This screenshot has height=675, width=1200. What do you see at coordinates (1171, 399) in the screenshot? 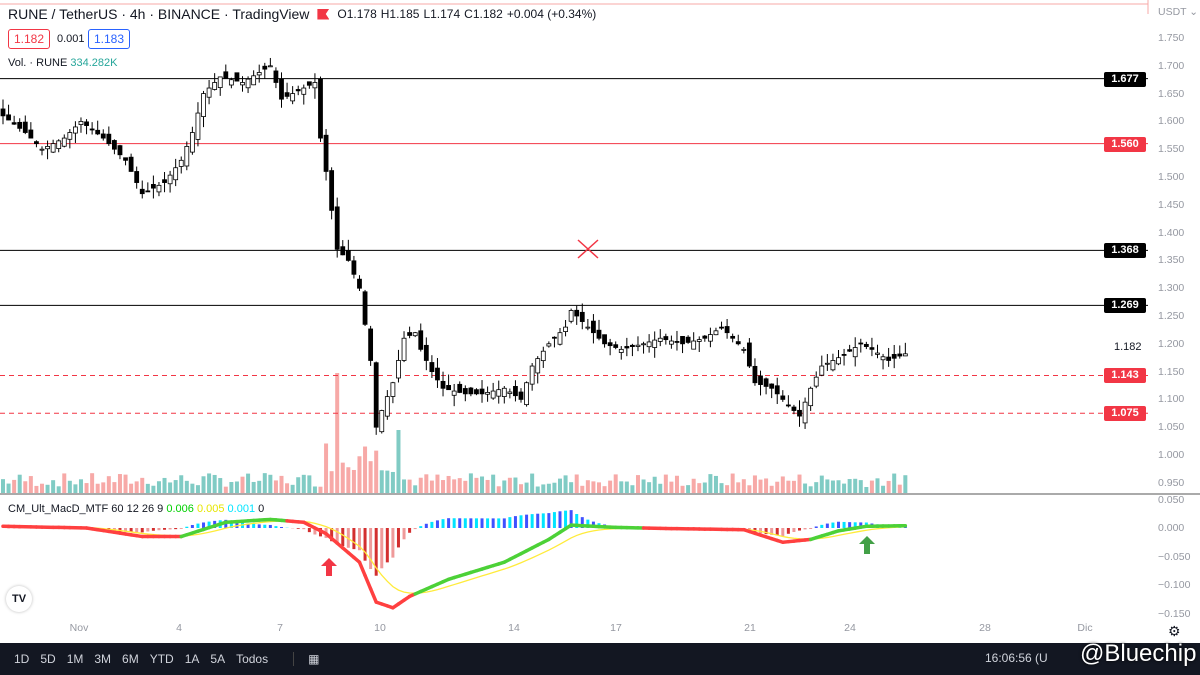
I see `price-axis-label: 1.100` at bounding box center [1171, 399].